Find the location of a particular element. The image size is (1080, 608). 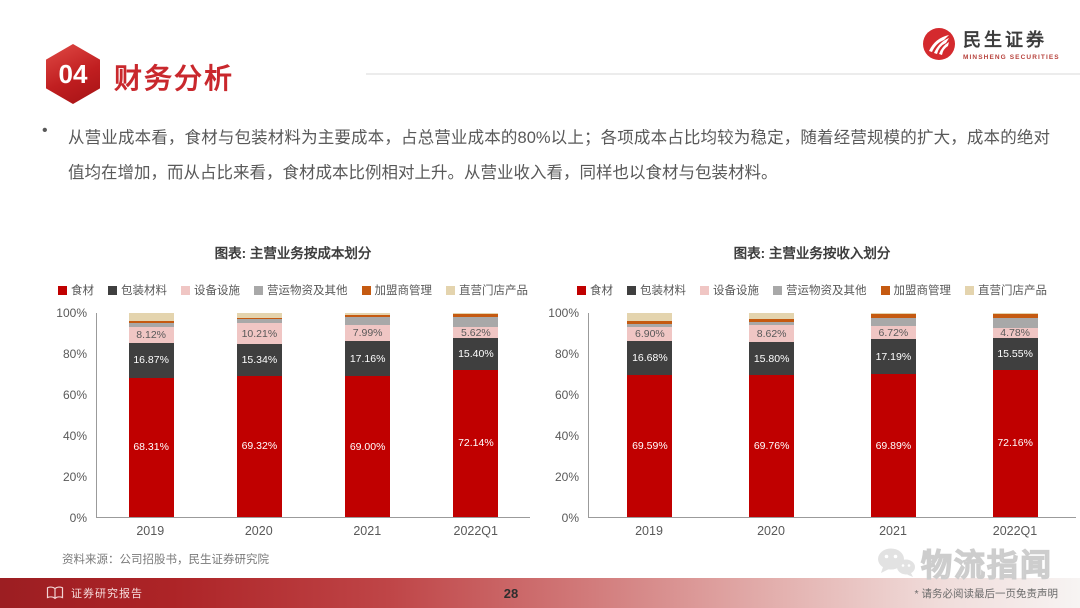

page-title: 财务分析 is located at coordinates (174, 78).